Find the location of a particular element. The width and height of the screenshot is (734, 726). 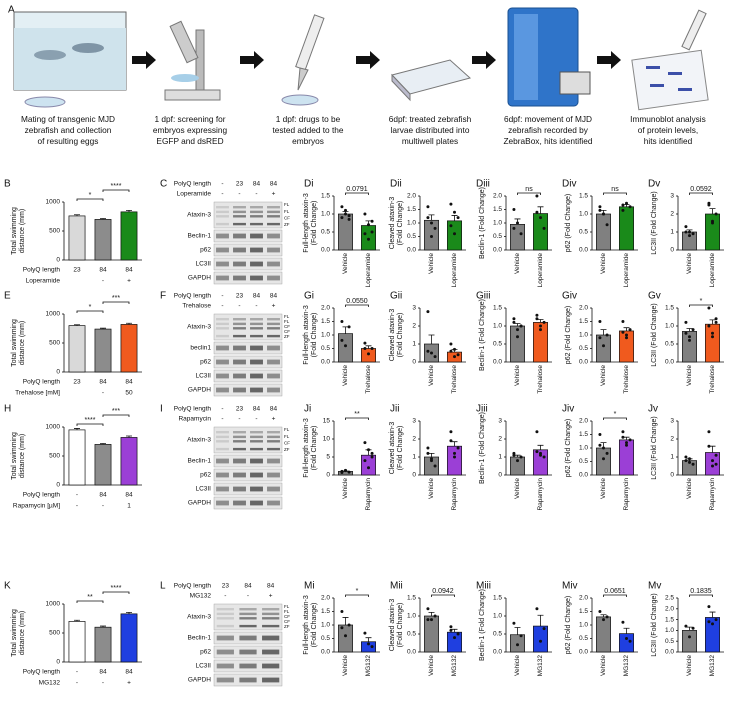

x-tick-label: Rapamycin is located at coordinates (454, 494).